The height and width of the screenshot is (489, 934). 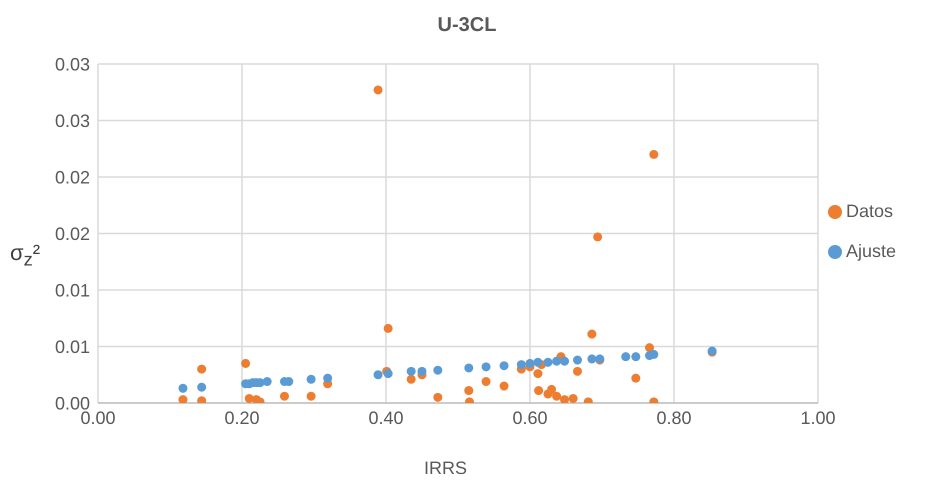 I want to click on y-axis-title: σ$_{z}$², so click(x=25, y=255).